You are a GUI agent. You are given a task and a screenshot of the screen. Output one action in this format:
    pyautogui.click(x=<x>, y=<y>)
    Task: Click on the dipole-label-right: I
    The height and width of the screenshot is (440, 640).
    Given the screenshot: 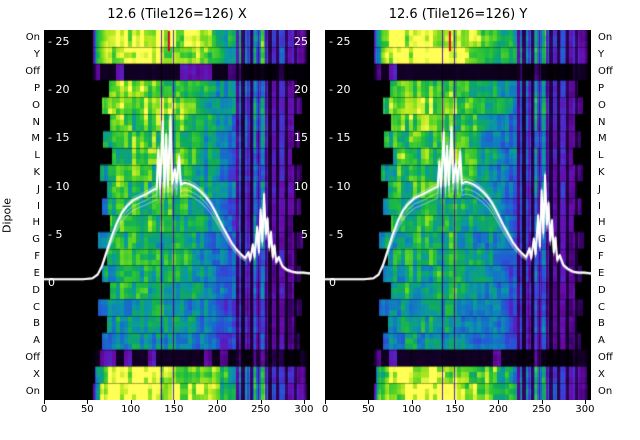 What is the action you would take?
    pyautogui.click(x=599, y=206)
    